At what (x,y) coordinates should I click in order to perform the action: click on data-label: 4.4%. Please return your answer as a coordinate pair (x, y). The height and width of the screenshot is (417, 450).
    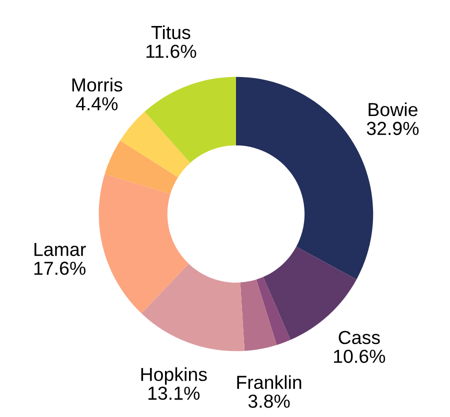
    Looking at the image, I should click on (97, 103).